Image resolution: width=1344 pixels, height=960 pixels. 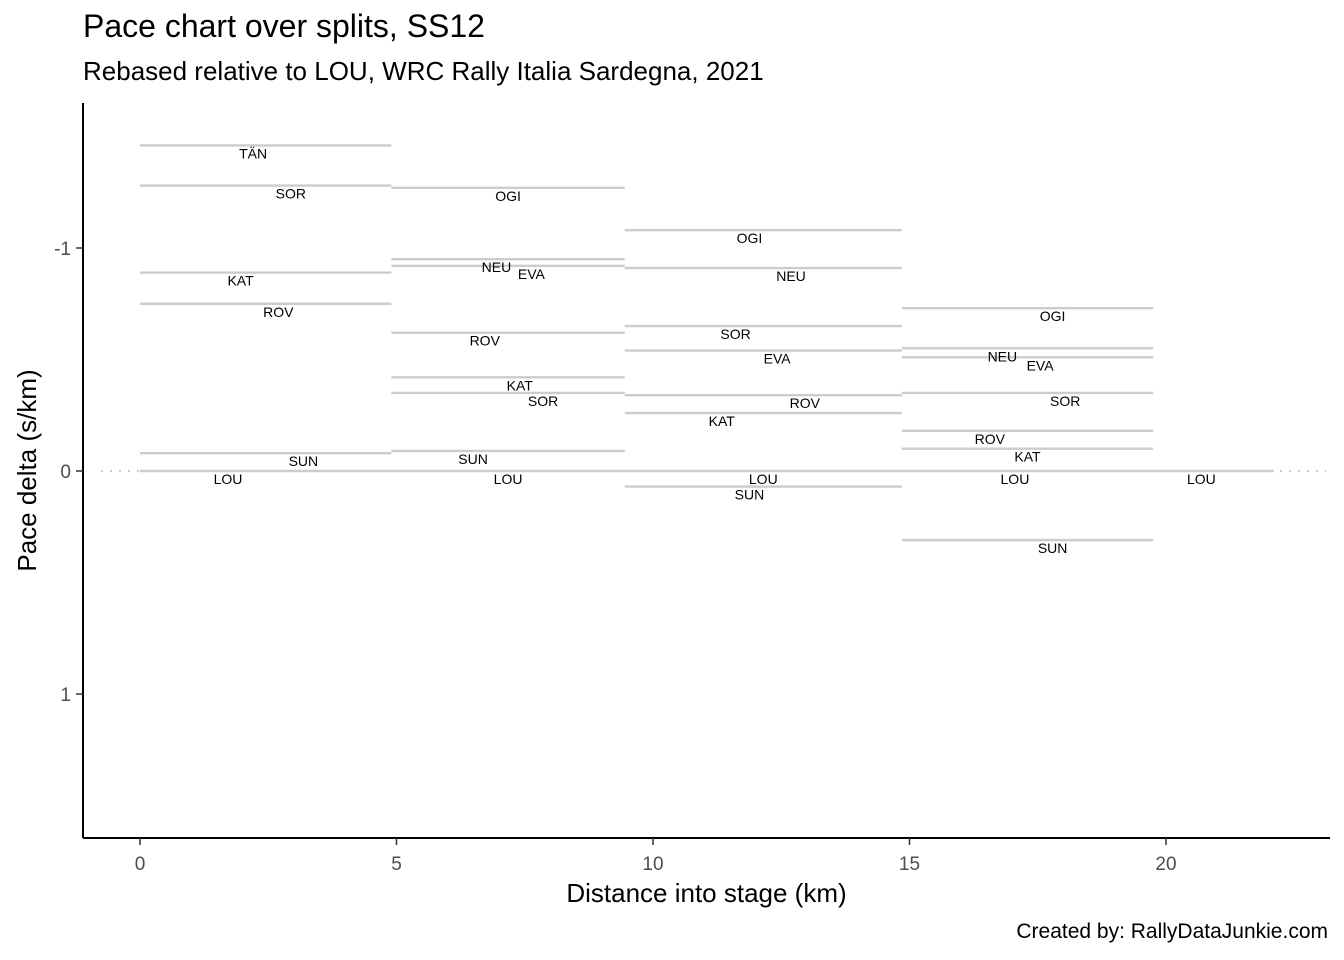 I want to click on chart-title: Pace chart over splits, SS12, so click(x=284, y=26).